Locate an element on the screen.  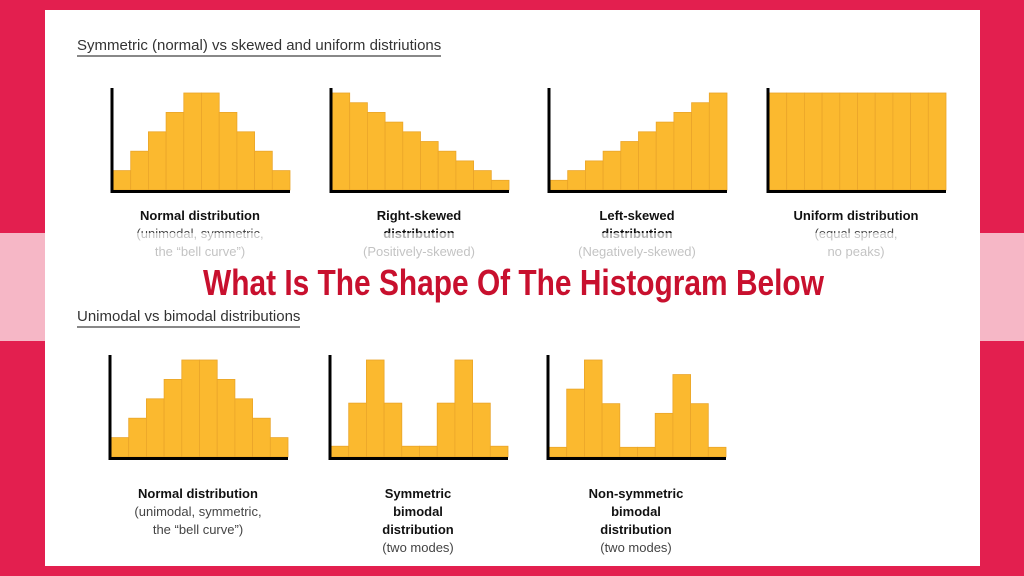
histogram-symmetric-bimodal is located at coordinates (418, 407).